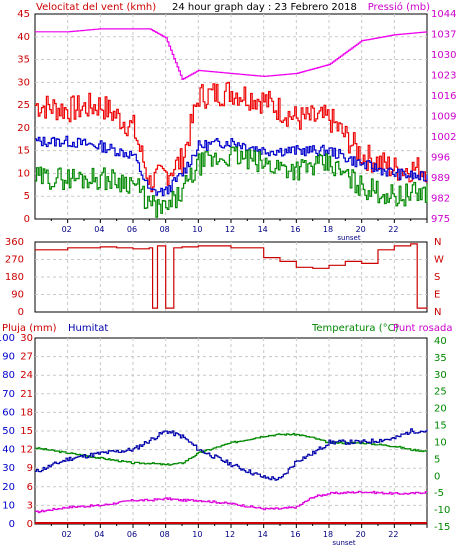  I want to click on series-average, so click(231, 166).